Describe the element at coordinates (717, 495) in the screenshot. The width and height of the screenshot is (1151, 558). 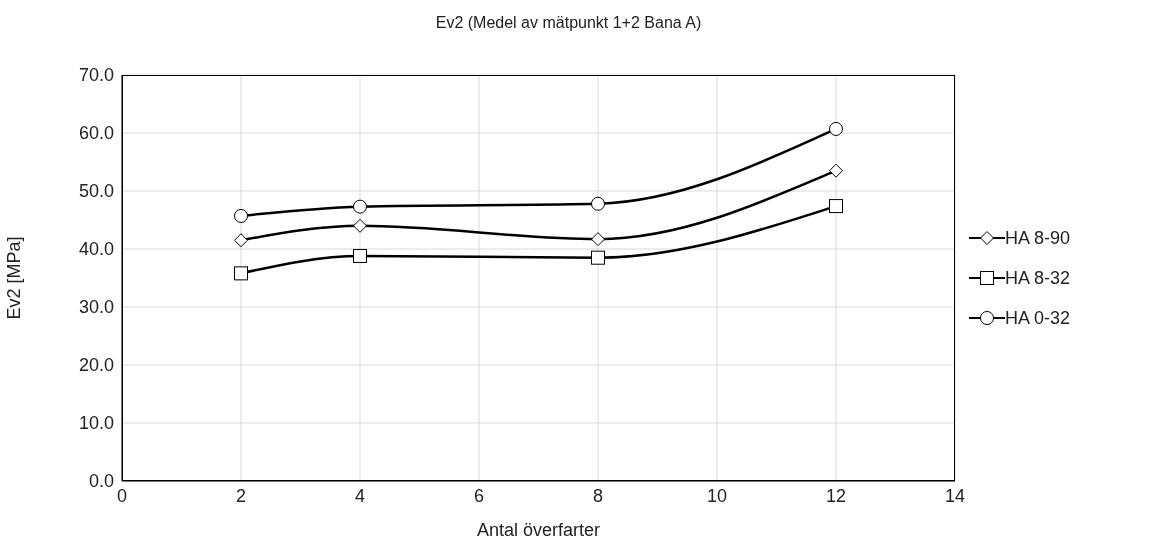
I see `x-tick-label: 10` at that location.